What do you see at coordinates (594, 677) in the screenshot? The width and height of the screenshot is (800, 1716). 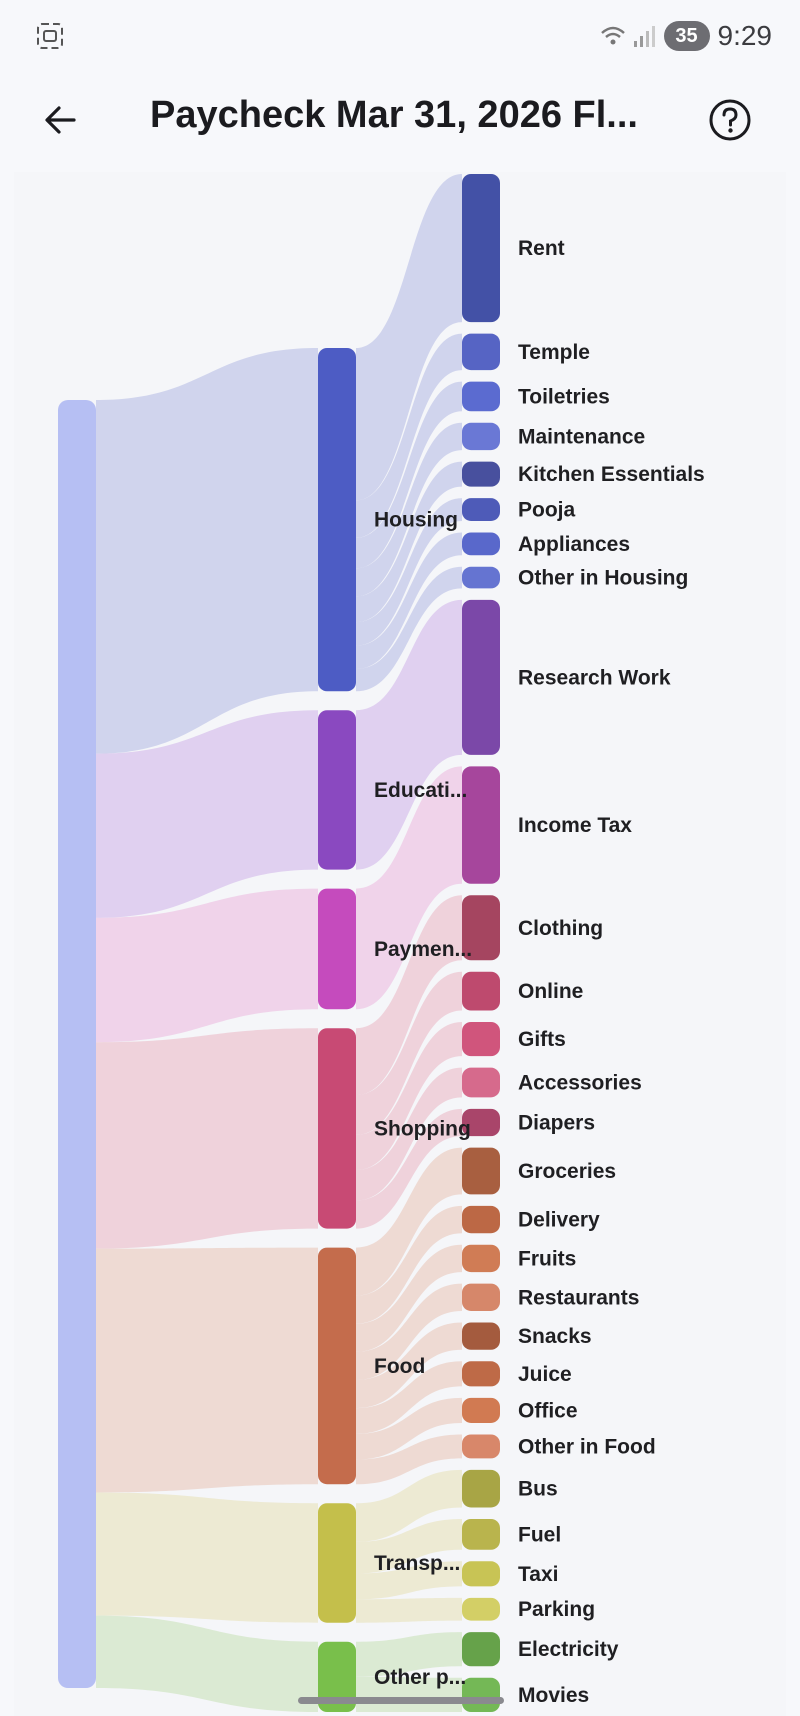 I see `item-label-research-work: Research Work` at bounding box center [594, 677].